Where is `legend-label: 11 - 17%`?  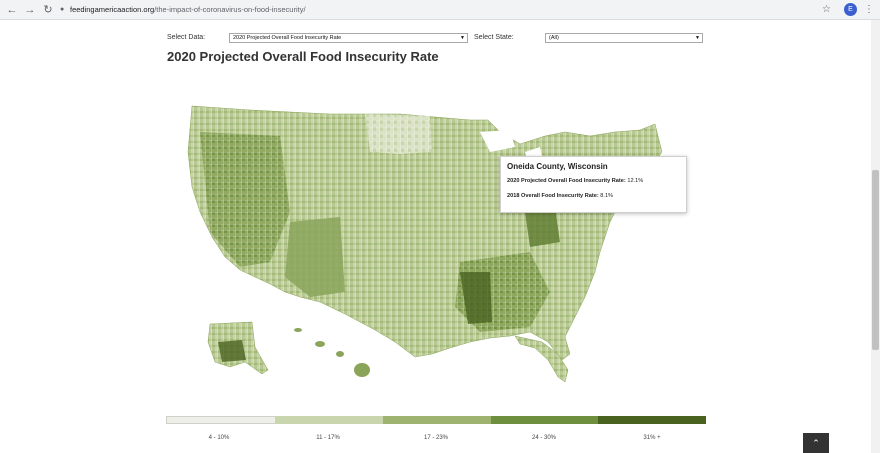 legend-label: 11 - 17% is located at coordinates (328, 438).